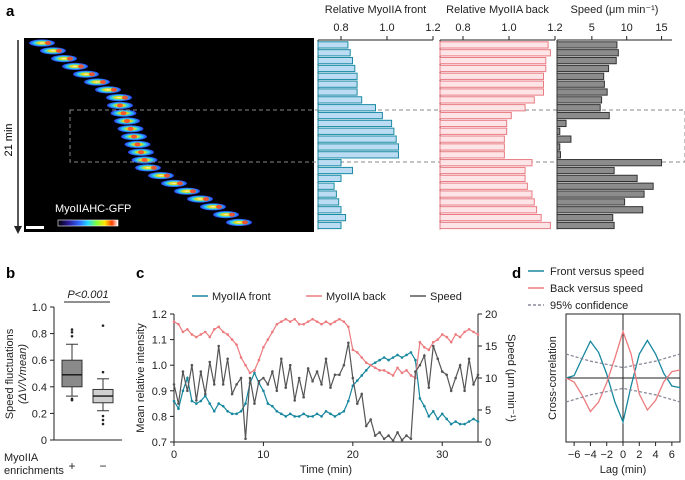  I want to click on legend-entry: Back versus speed, so click(596, 289).